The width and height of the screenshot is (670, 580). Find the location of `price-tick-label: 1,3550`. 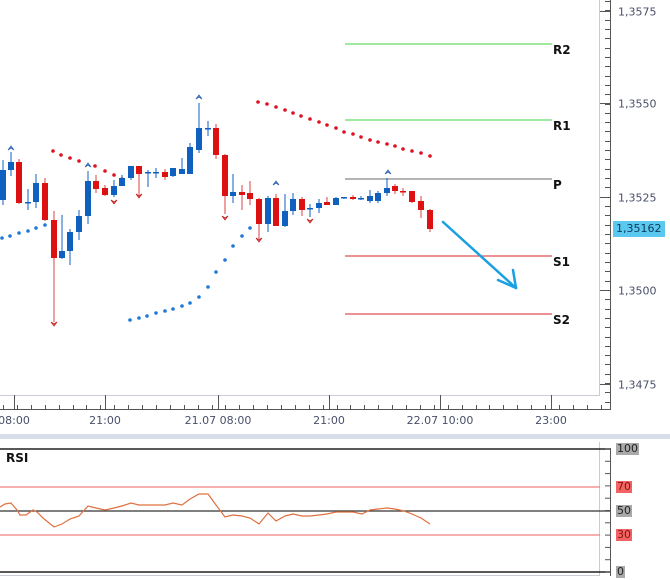

price-tick-label: 1,3550 is located at coordinates (637, 104).